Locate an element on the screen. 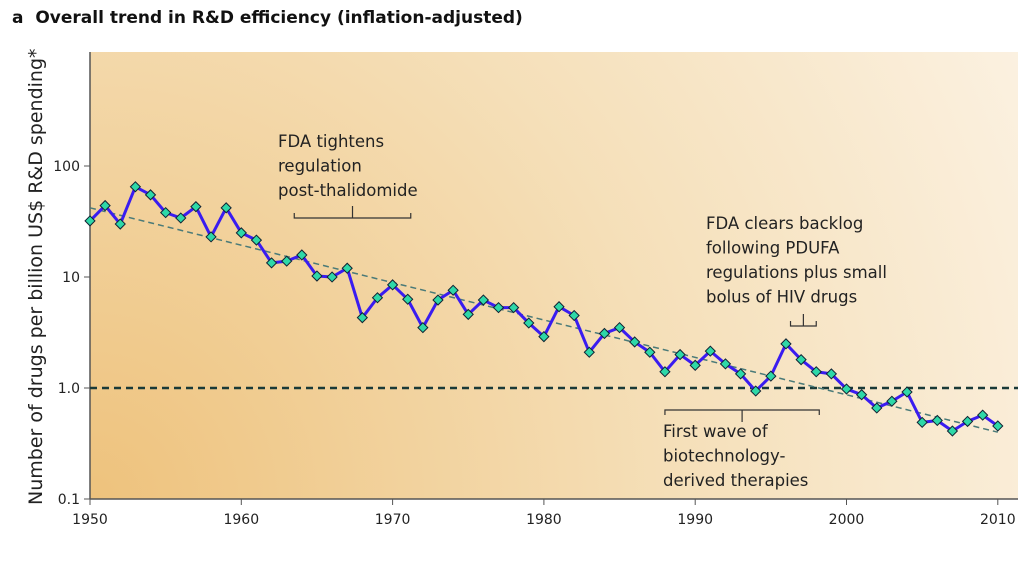 The image size is (1024, 563). y-tick-label: 0.1 is located at coordinates (69, 500).